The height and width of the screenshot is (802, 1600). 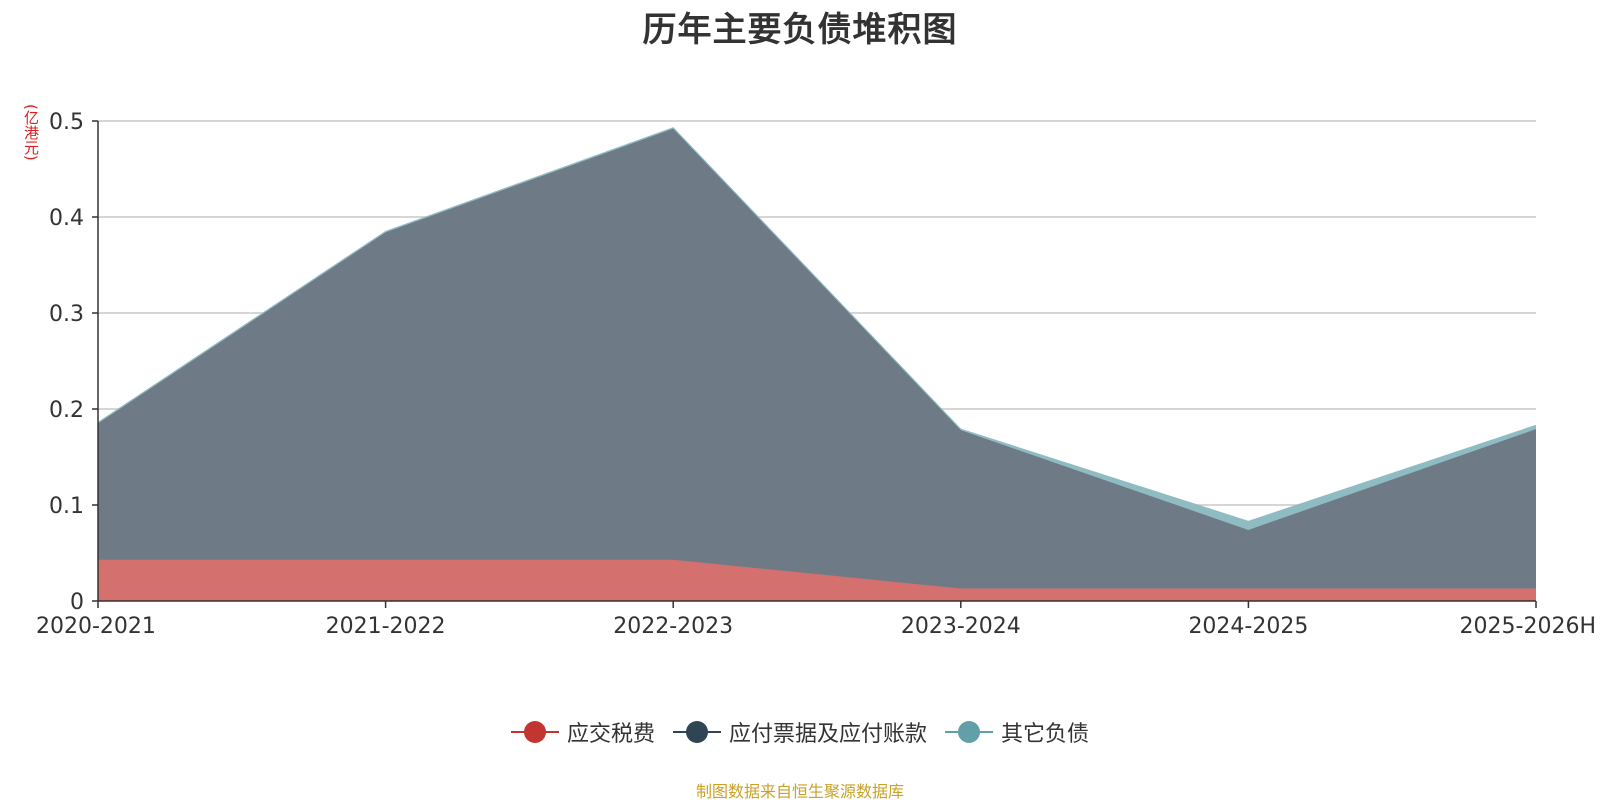 I want to click on legend: 应交税费 应付票据及应付账款 其它负债, so click(x=800, y=732).